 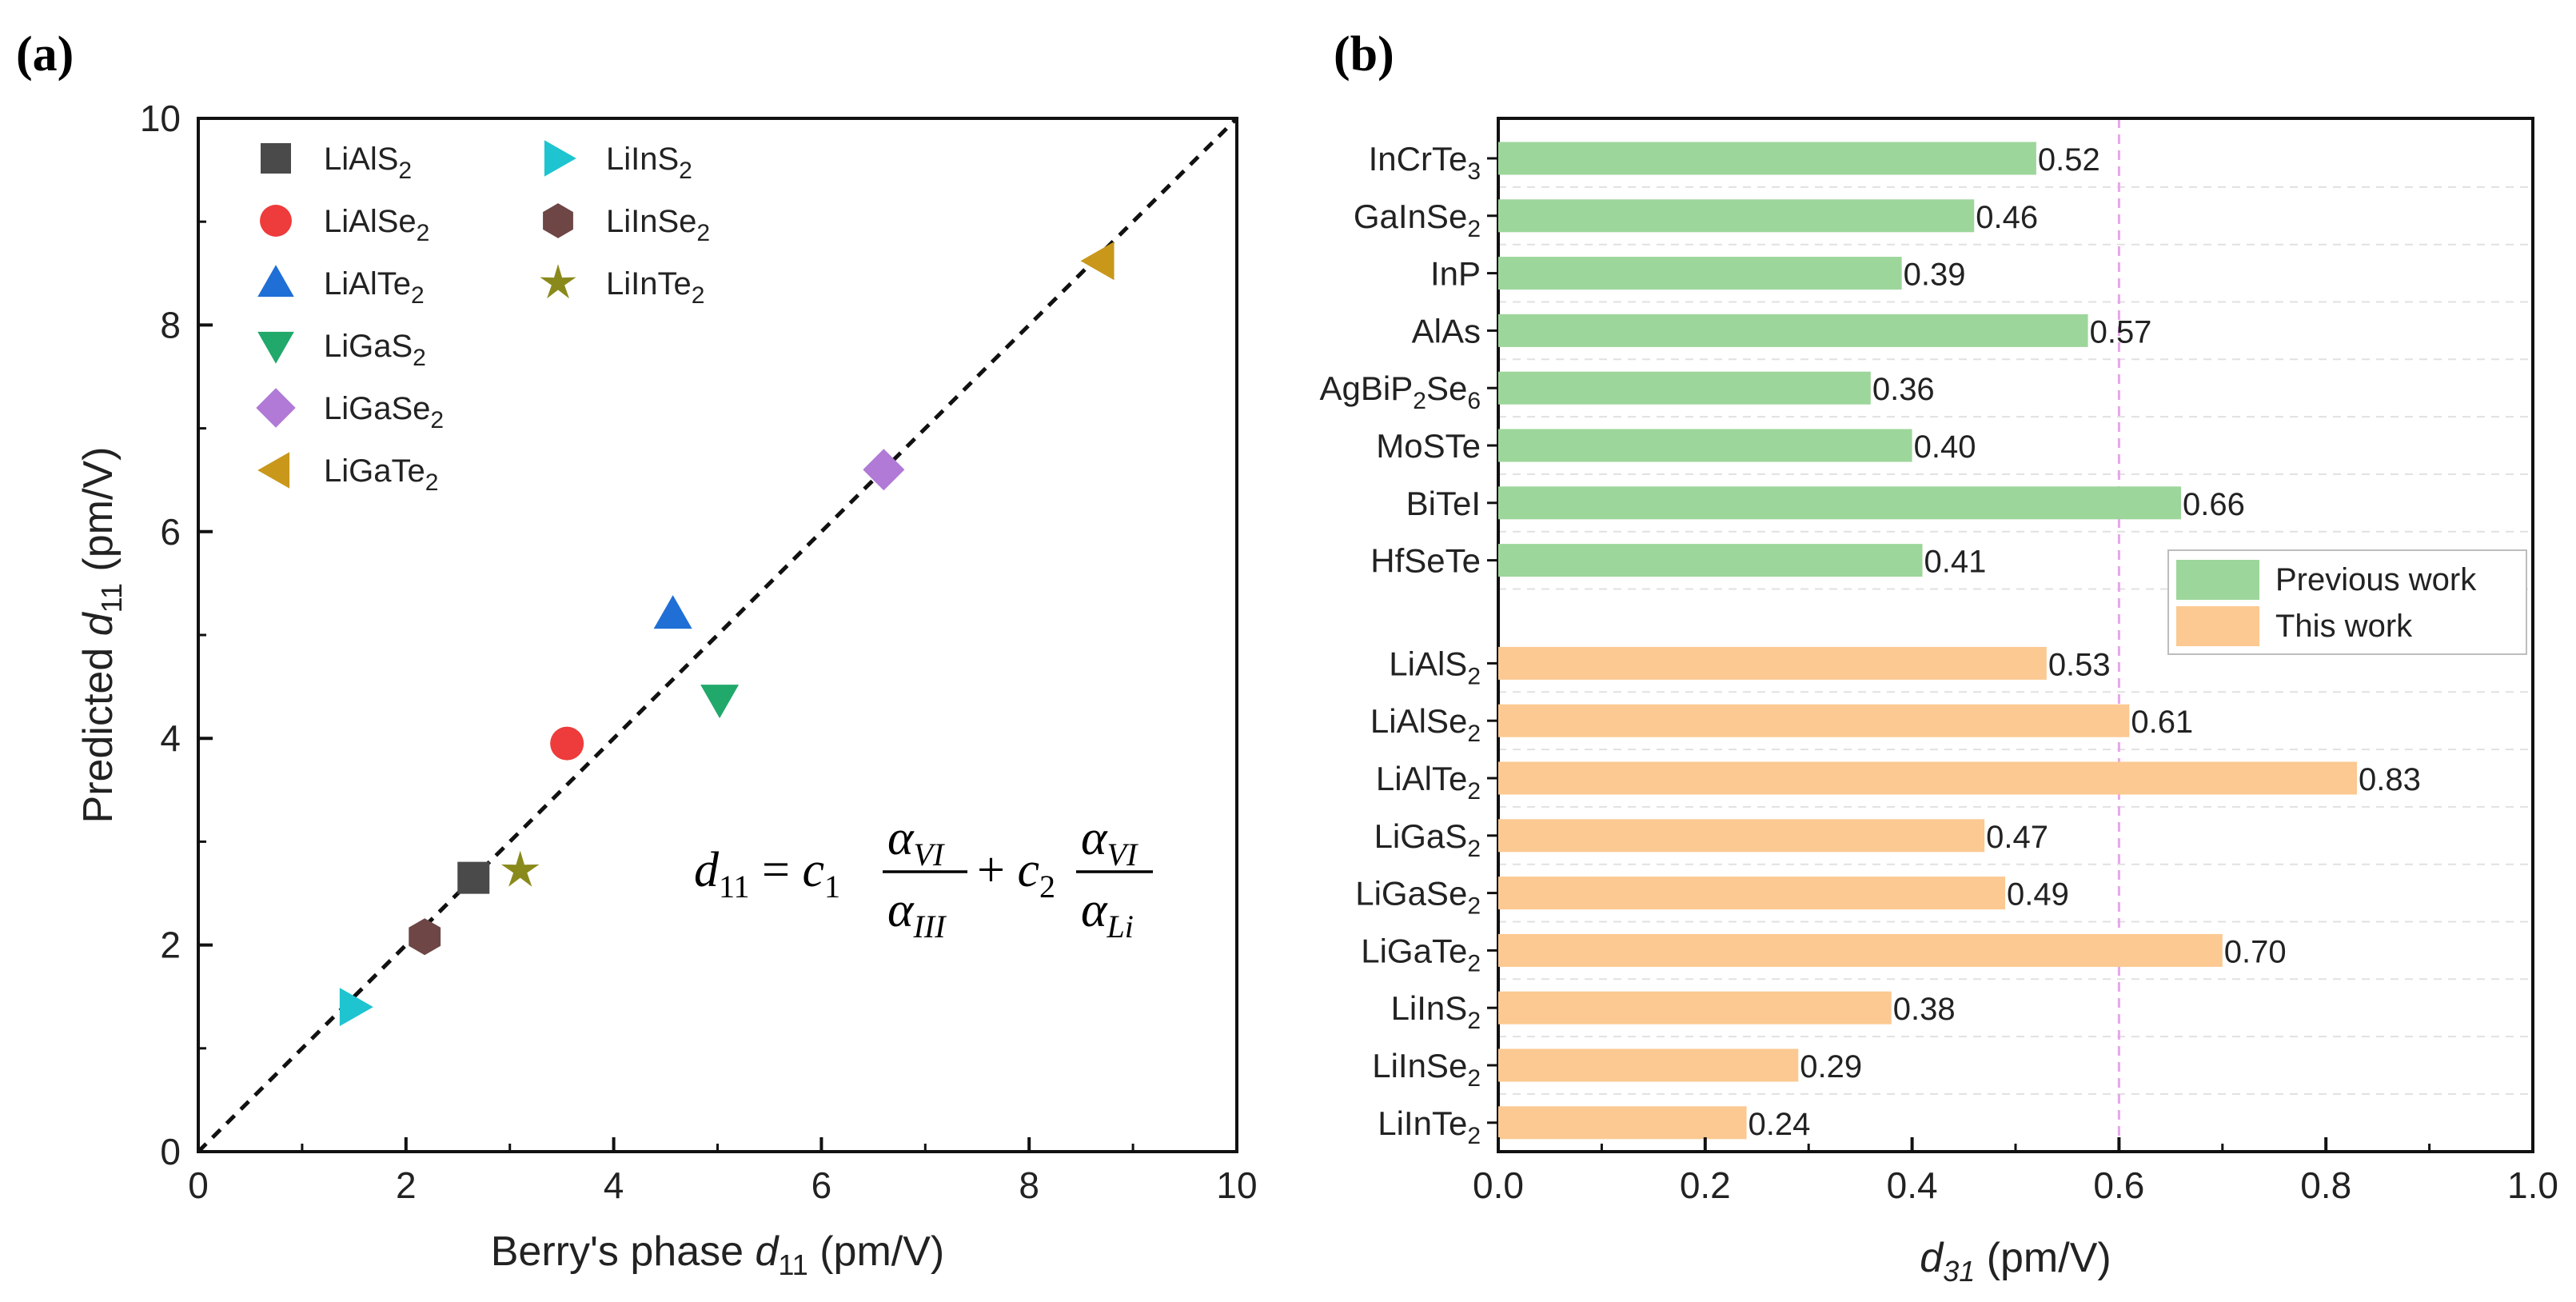 What do you see at coordinates (2121, 331) in the screenshot?
I see `bar-value-label: 0.57` at bounding box center [2121, 331].